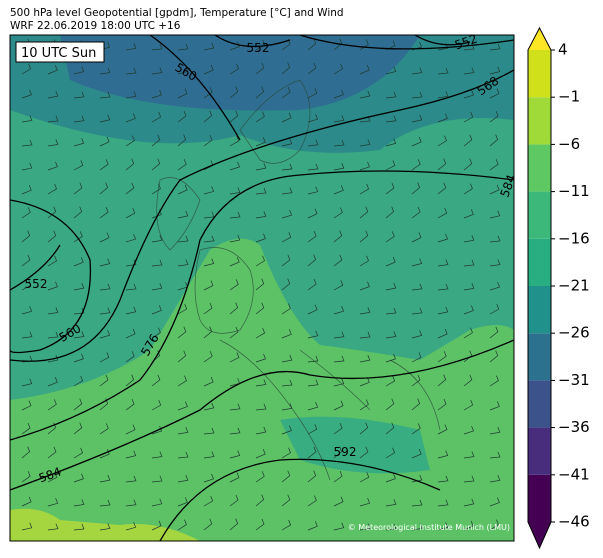  I want to click on colorbar-band, so click(539, 357).